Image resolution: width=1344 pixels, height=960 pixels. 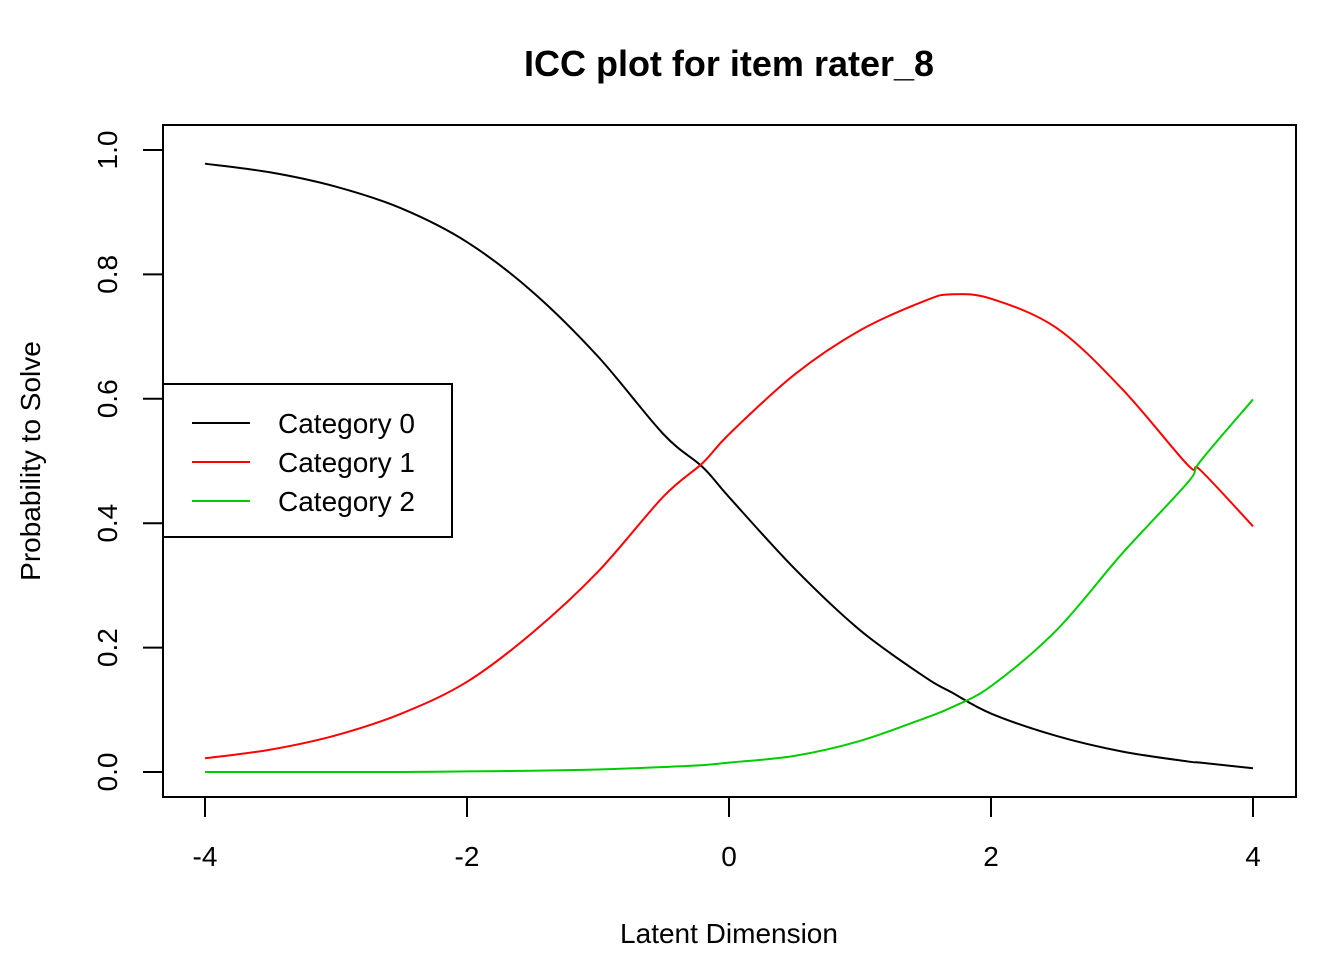 What do you see at coordinates (107, 150) in the screenshot?
I see `y-tick-label: 1.0` at bounding box center [107, 150].